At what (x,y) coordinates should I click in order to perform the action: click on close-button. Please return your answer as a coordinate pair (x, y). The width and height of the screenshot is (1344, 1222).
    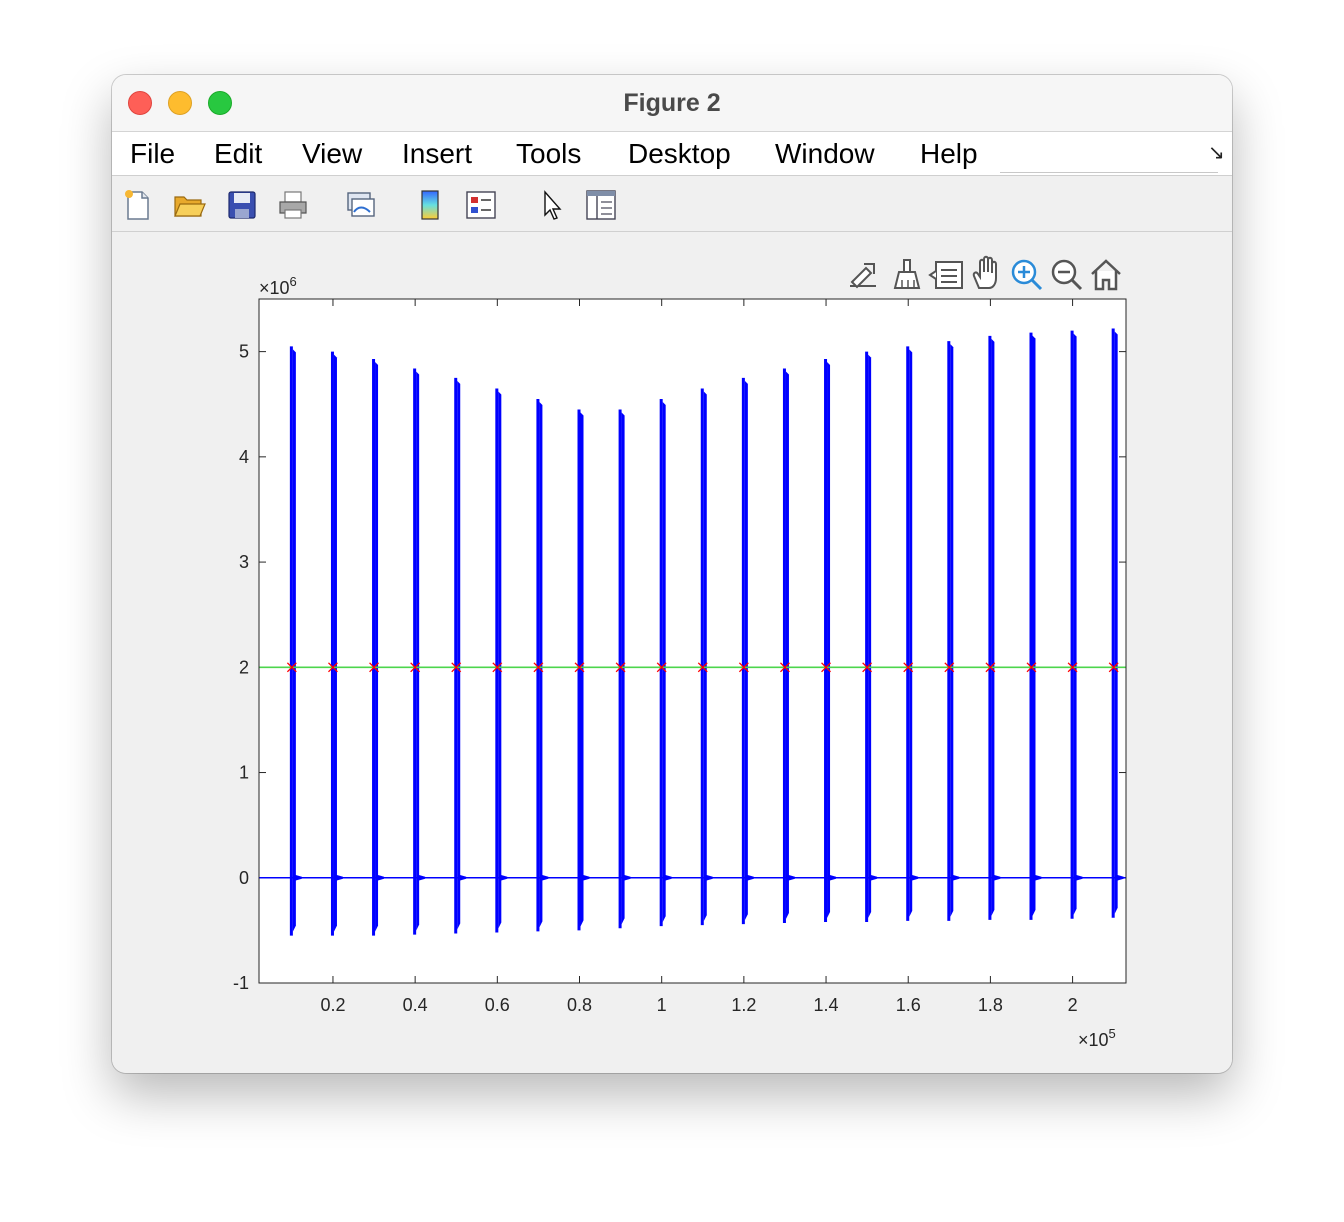
    Looking at the image, I should click on (140, 103).